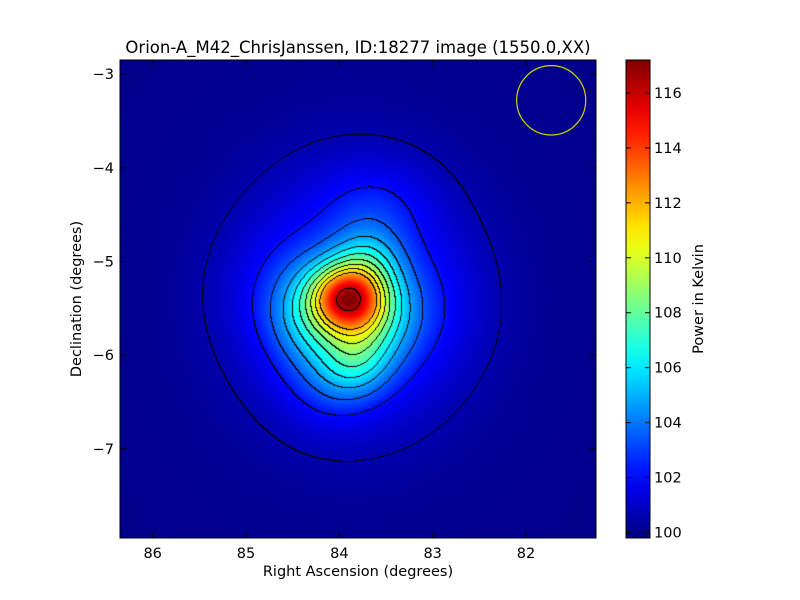  I want to click on colorbar-label: Power in Kelvin, so click(699, 299).